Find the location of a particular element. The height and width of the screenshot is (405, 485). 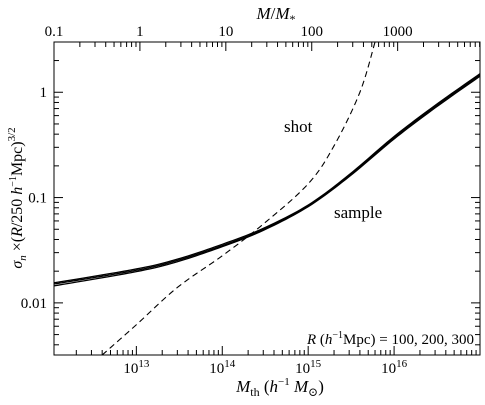

svg-text: M/M* is located at coordinates (275, 15).